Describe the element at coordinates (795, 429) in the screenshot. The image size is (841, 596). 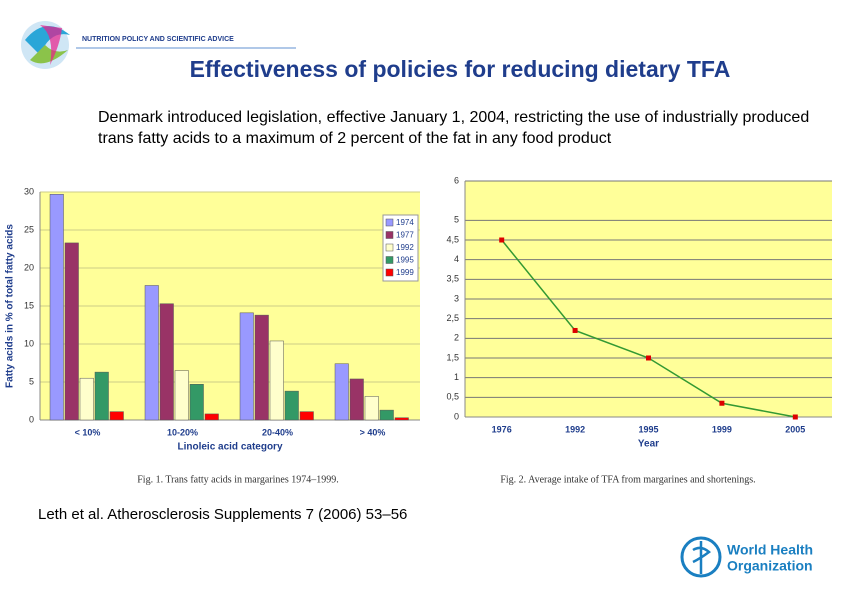
I see `x-tick-label: 2005` at that location.